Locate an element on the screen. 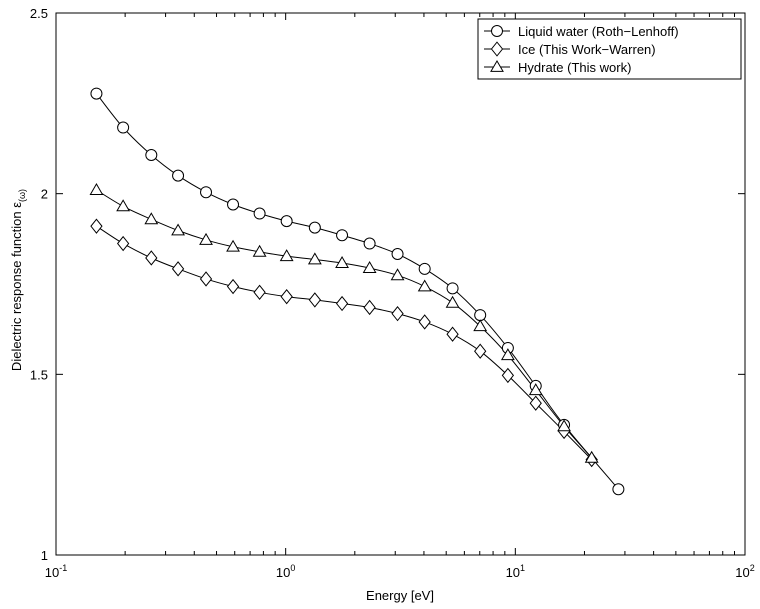  x-tick-label: 10⁻¹ is located at coordinates (56, 571).